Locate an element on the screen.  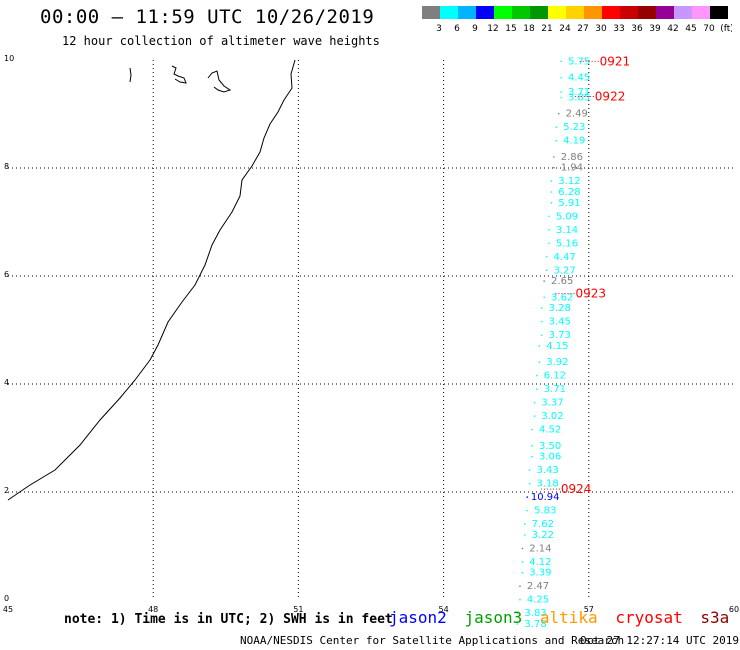
colorbar-label: 24 is located at coordinates (565, 29).